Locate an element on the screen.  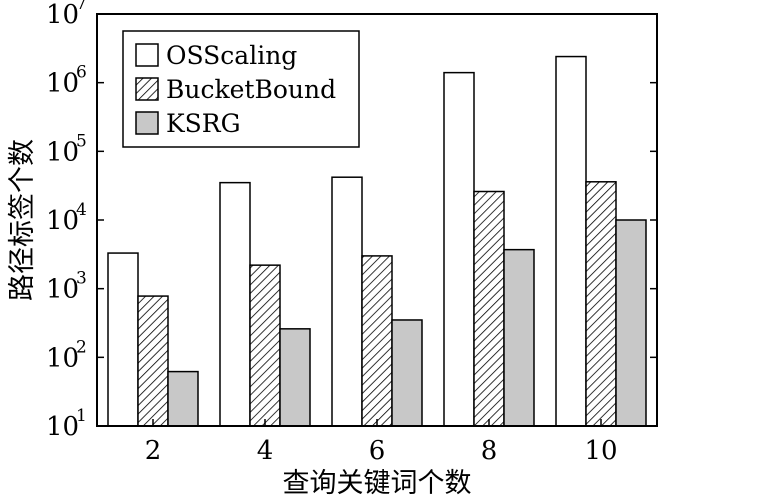
x-tick-label: 6 is located at coordinates (377, 451).